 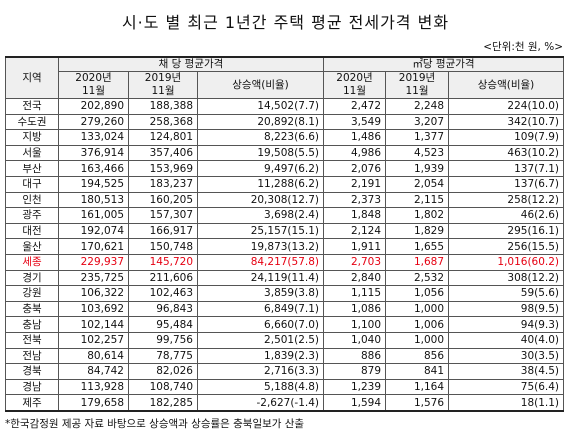 I want to click on region-cell: 대전, so click(x=32, y=231).